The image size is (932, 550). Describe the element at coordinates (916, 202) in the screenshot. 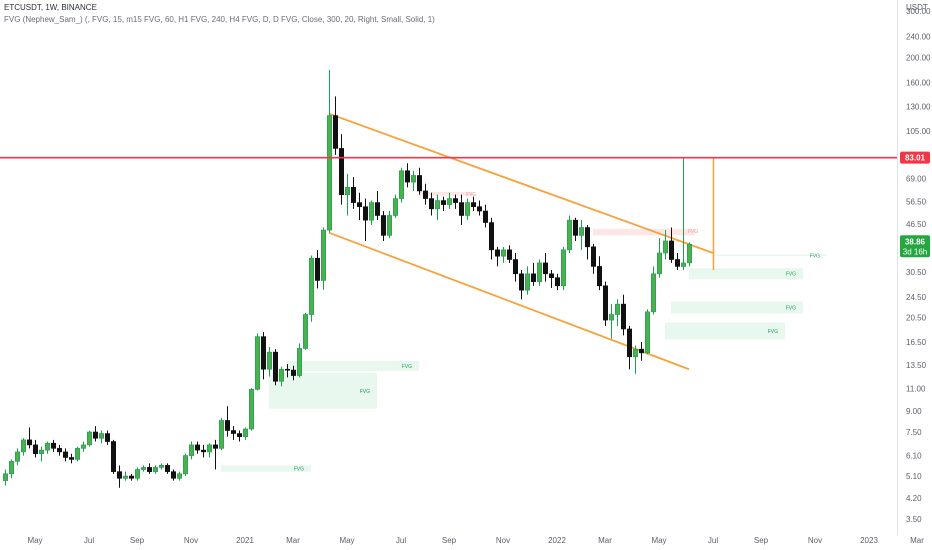

I see `price-tick-label: 56.50` at that location.